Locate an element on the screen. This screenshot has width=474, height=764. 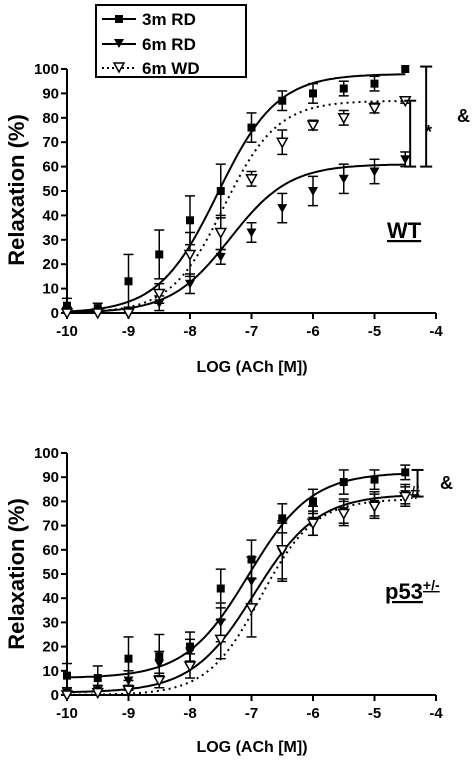
p53-x-tick-label: -6 is located at coordinates (312, 713).